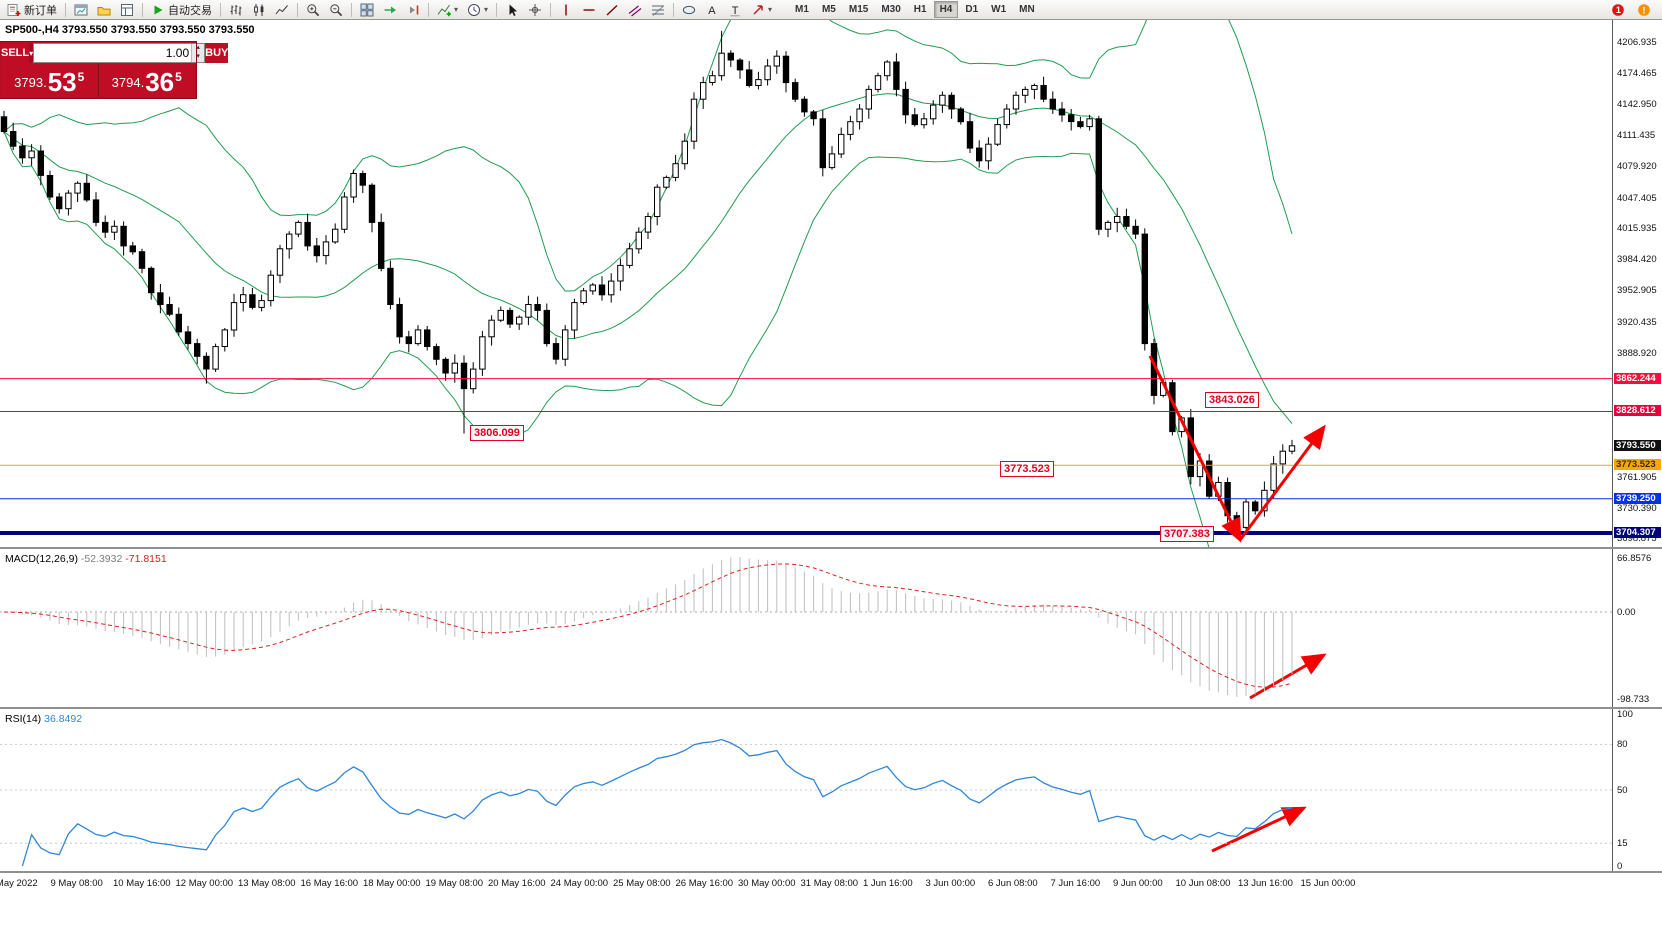  I want to click on crosshair-icon, so click(535, 9).